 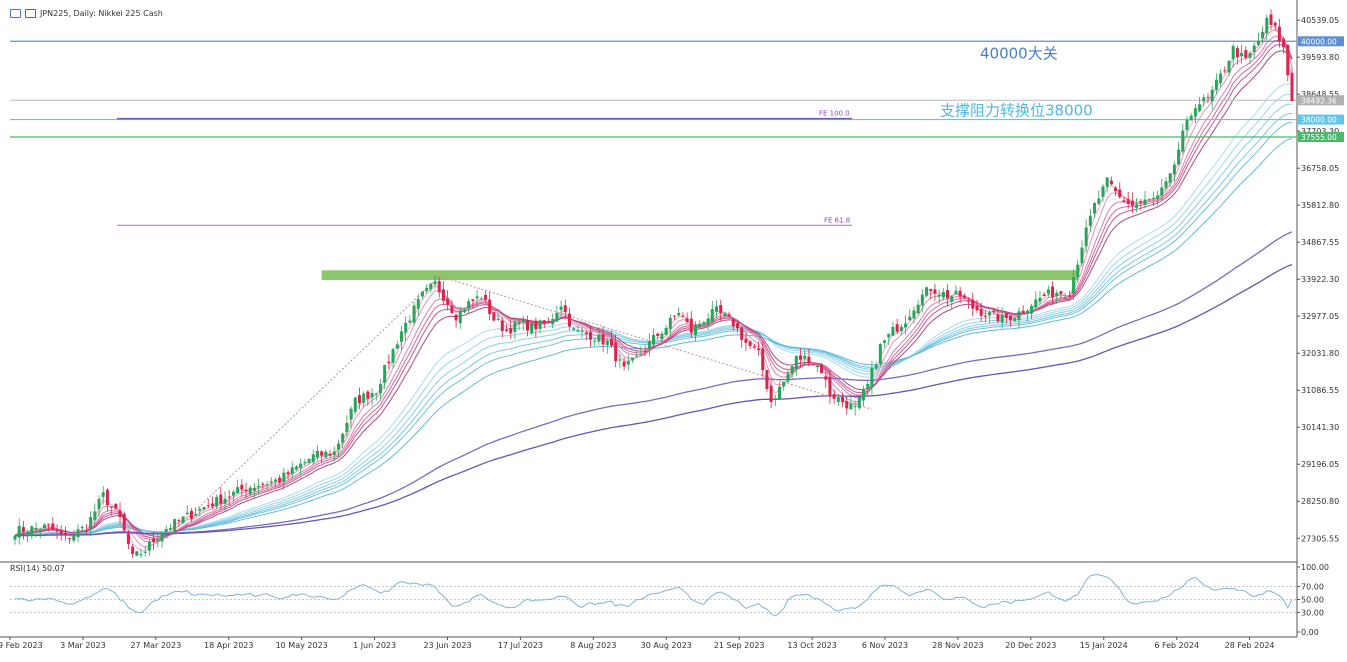 What do you see at coordinates (957, 645) in the screenshot?
I see `time-tick-label: 28 Nov 2023` at bounding box center [957, 645].